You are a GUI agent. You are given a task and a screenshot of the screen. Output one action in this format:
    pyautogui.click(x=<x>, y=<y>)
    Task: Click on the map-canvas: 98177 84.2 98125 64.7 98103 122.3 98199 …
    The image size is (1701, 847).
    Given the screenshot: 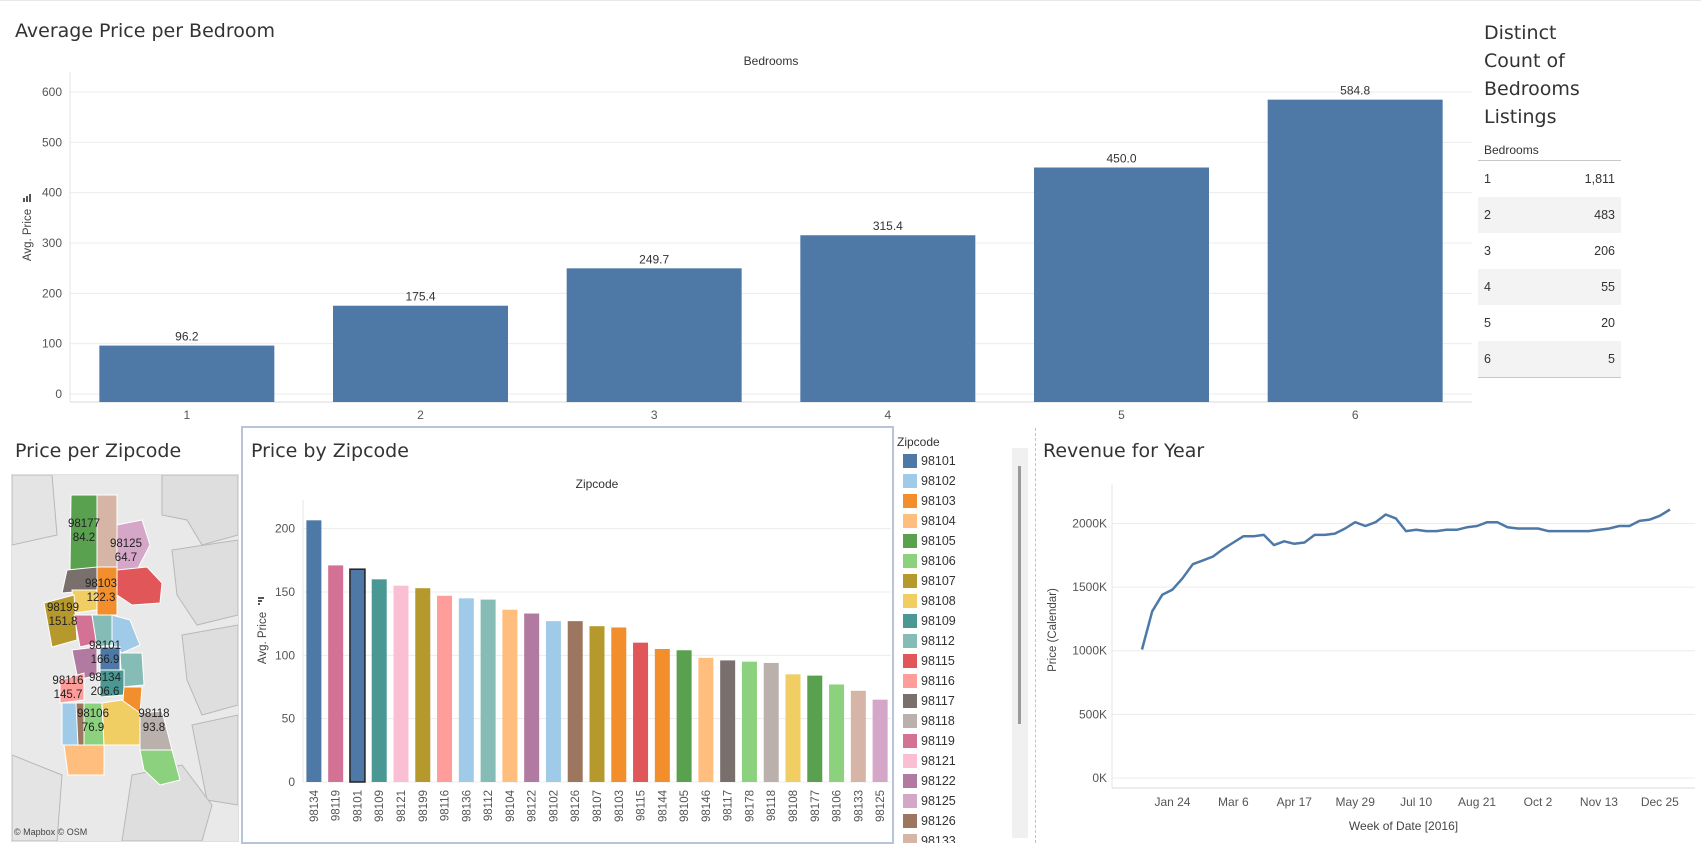 What is the action you would take?
    pyautogui.click(x=125, y=658)
    